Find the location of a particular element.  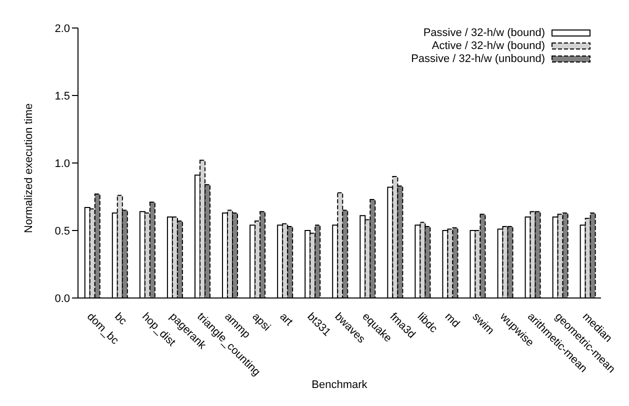

y-tick-label: 1.0 is located at coordinates (62, 164).